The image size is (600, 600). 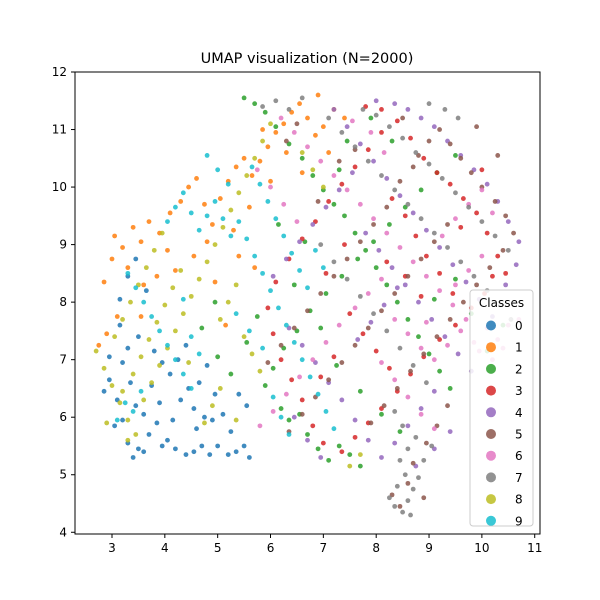 What do you see at coordinates (519, 500) in the screenshot?
I see `legend-label-8: 8` at bounding box center [519, 500].